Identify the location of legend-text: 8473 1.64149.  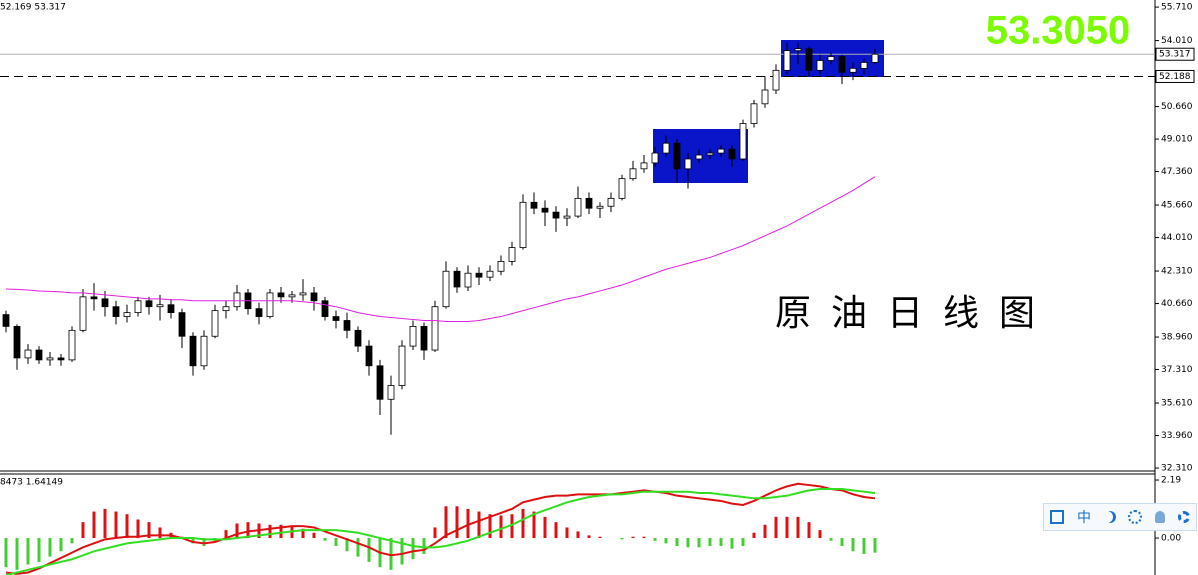
(31, 483).